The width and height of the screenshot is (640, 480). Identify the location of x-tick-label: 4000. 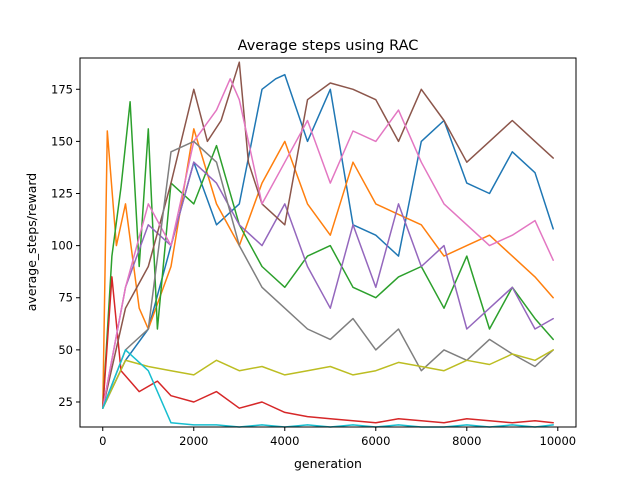
(284, 441).